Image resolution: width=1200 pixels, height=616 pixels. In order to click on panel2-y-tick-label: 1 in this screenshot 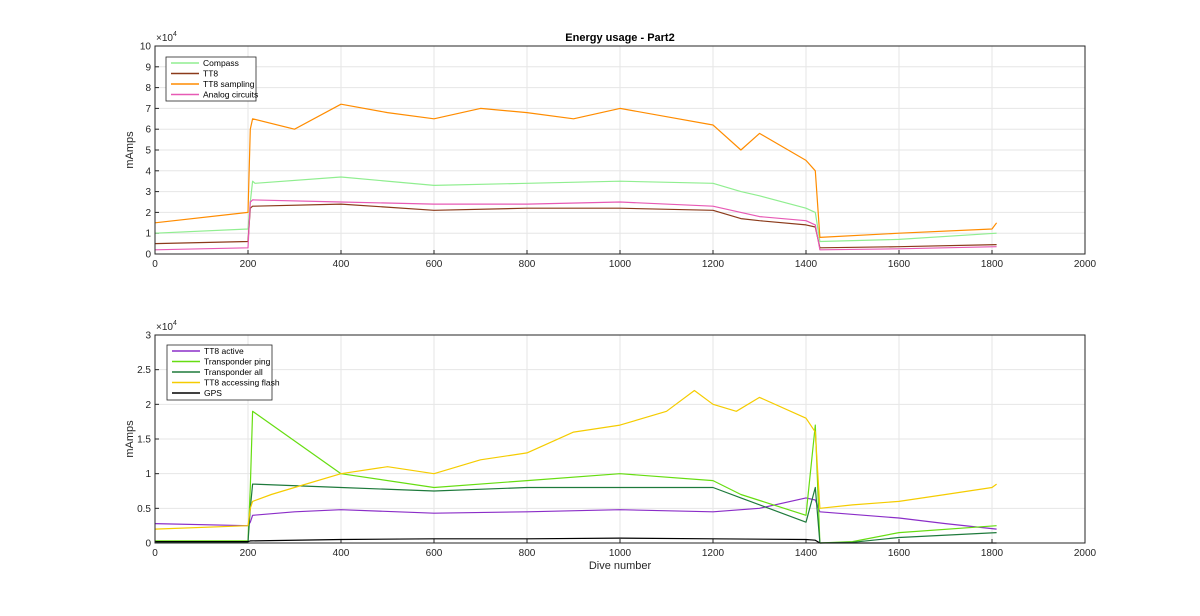, I will do `click(148, 474)`.